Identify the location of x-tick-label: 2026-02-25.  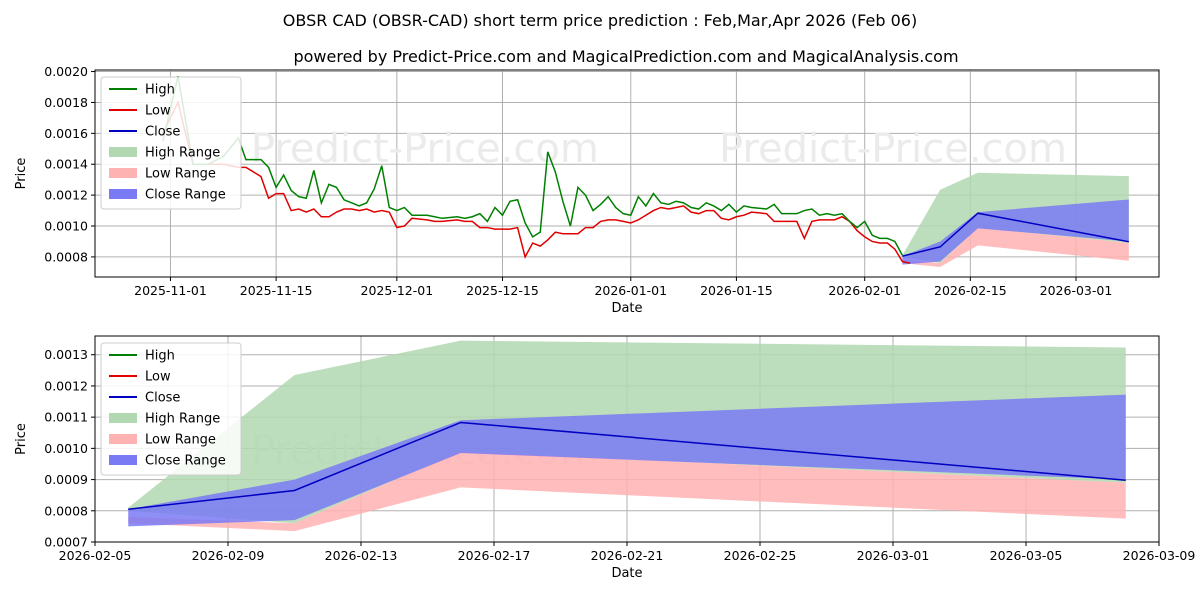
(760, 555).